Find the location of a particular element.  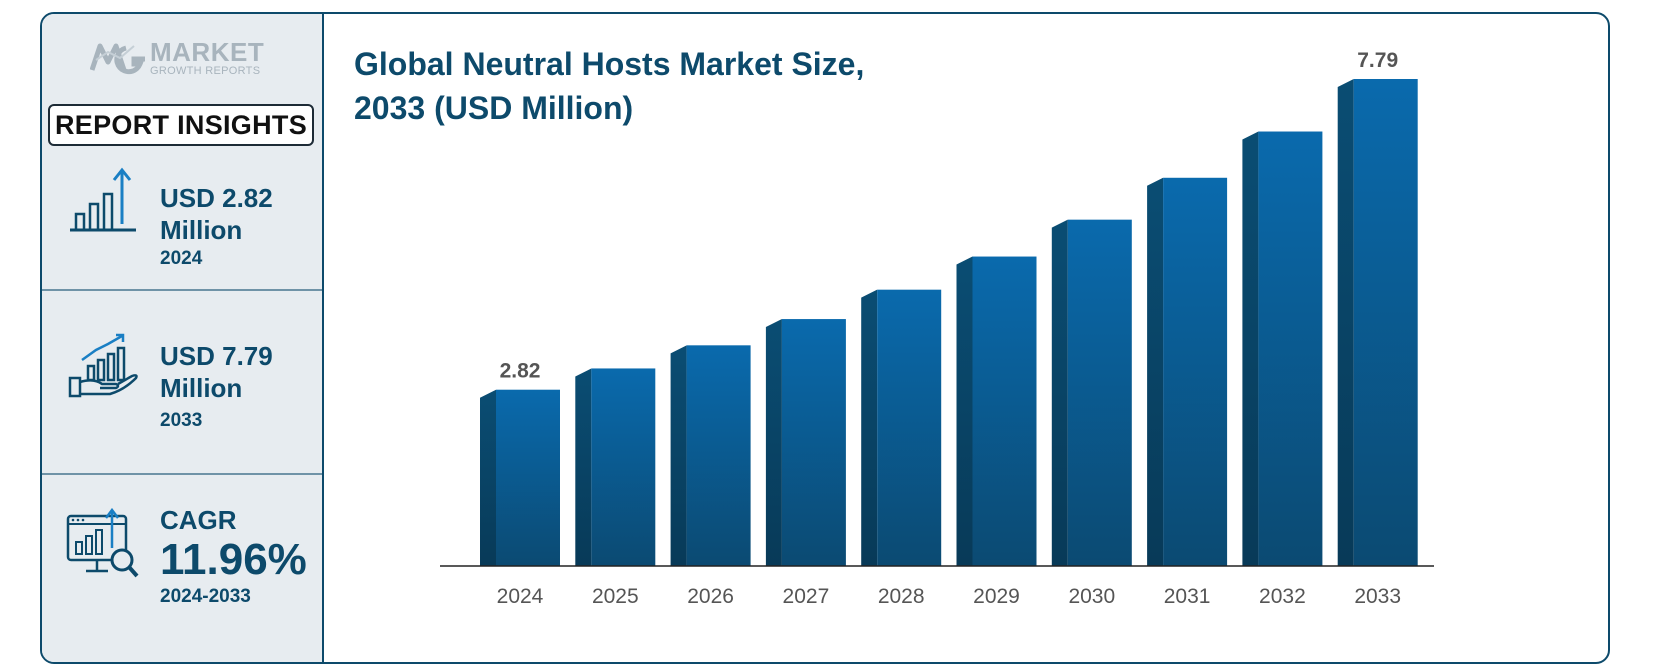

logo-tagline: GROWTH REPORTS is located at coordinates (205, 71).